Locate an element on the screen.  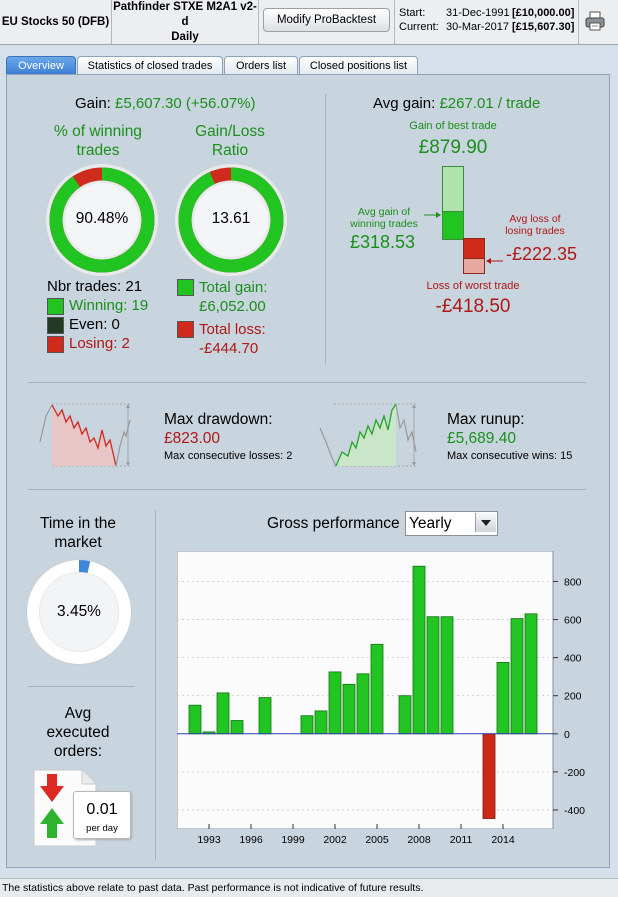
start-date: 31-Dec-1991 is located at coordinates (478, 13).